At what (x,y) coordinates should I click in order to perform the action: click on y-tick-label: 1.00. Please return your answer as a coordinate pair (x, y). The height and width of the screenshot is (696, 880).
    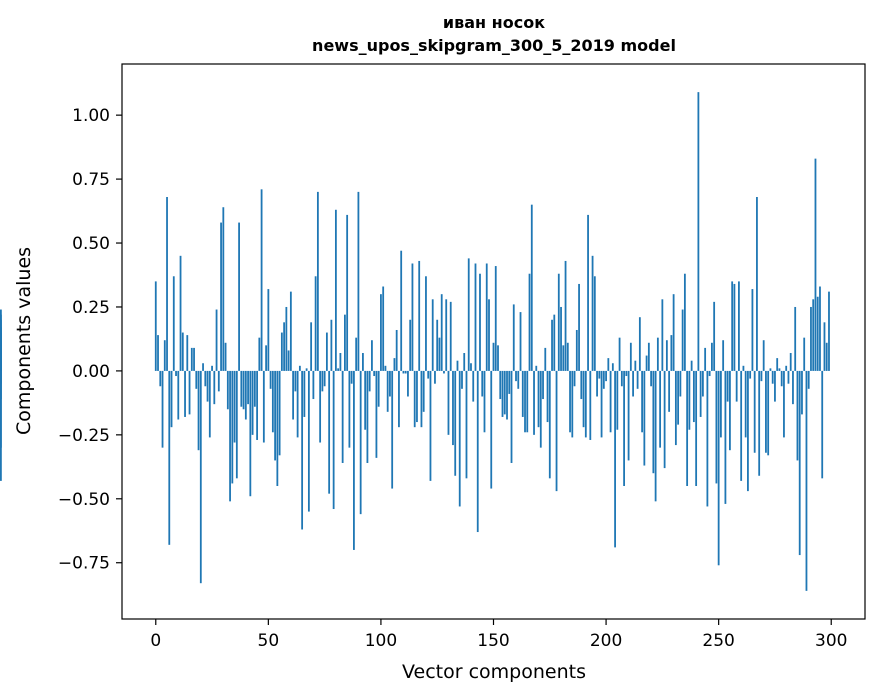
    Looking at the image, I should click on (91, 116).